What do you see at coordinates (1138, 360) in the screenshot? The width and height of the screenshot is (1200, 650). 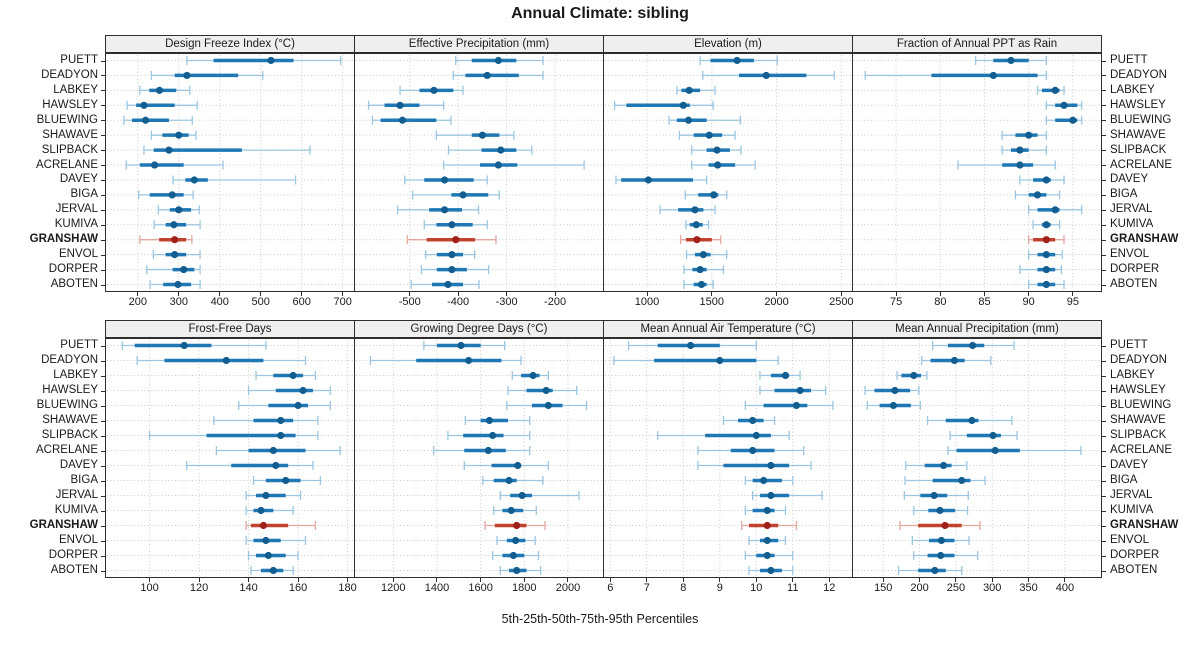 I see `station-label-right: DEADYON` at bounding box center [1138, 360].